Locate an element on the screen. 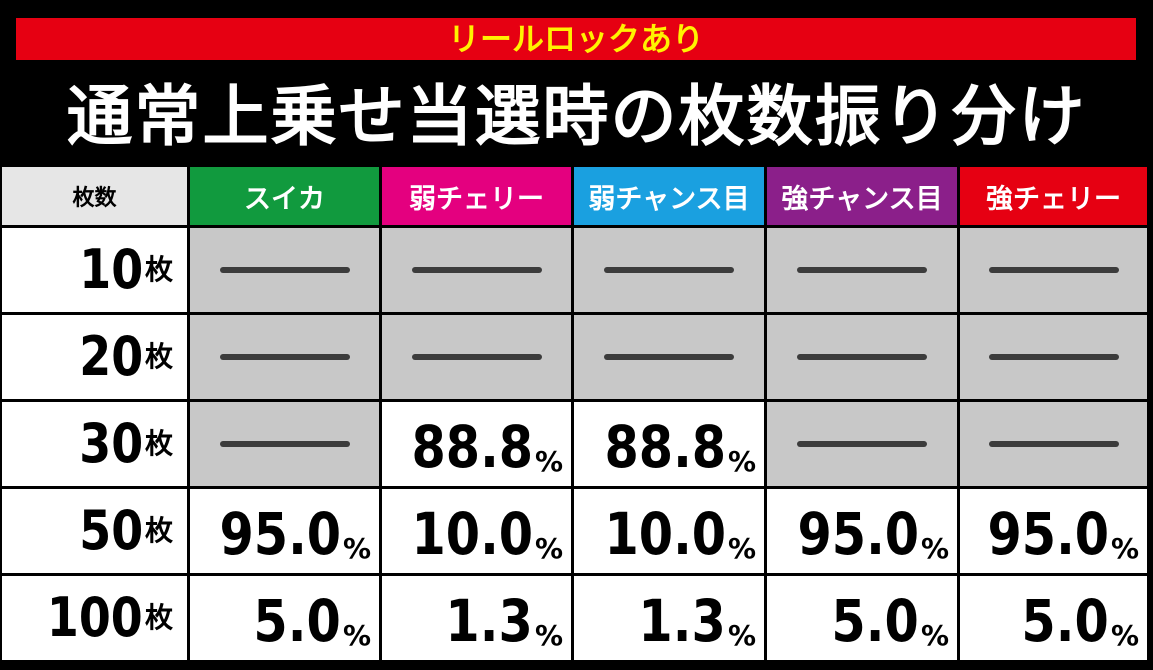  column-header: 強チェリー is located at coordinates (1053, 196).